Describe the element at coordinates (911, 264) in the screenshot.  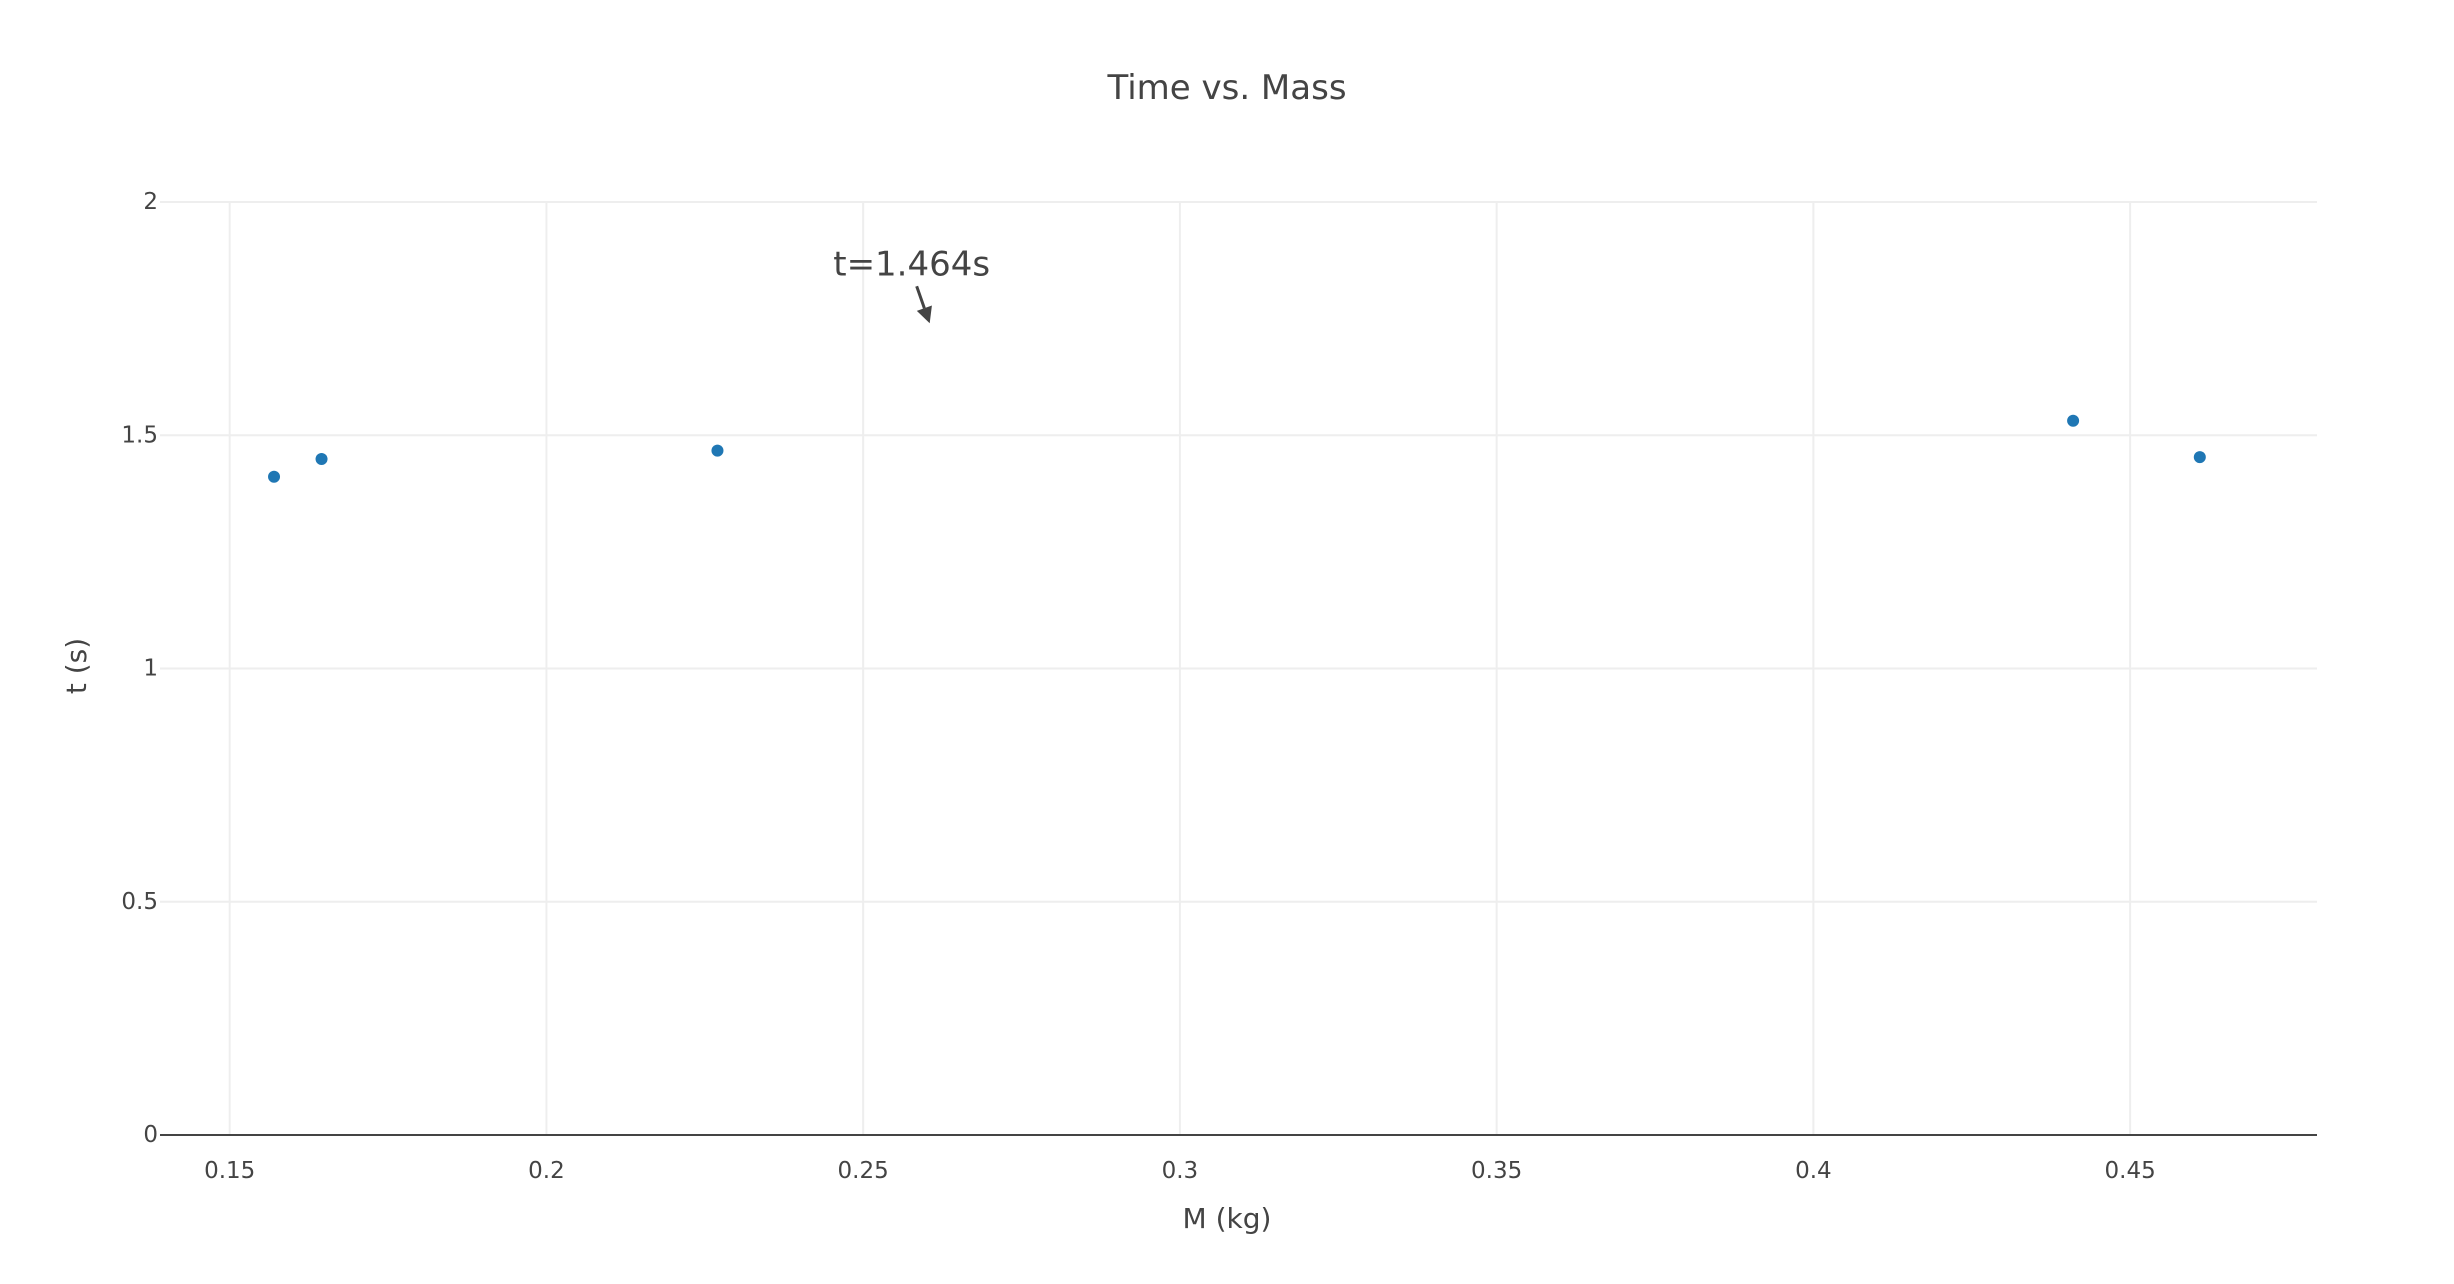
I see `annotation-label: t=1.464s` at that location.